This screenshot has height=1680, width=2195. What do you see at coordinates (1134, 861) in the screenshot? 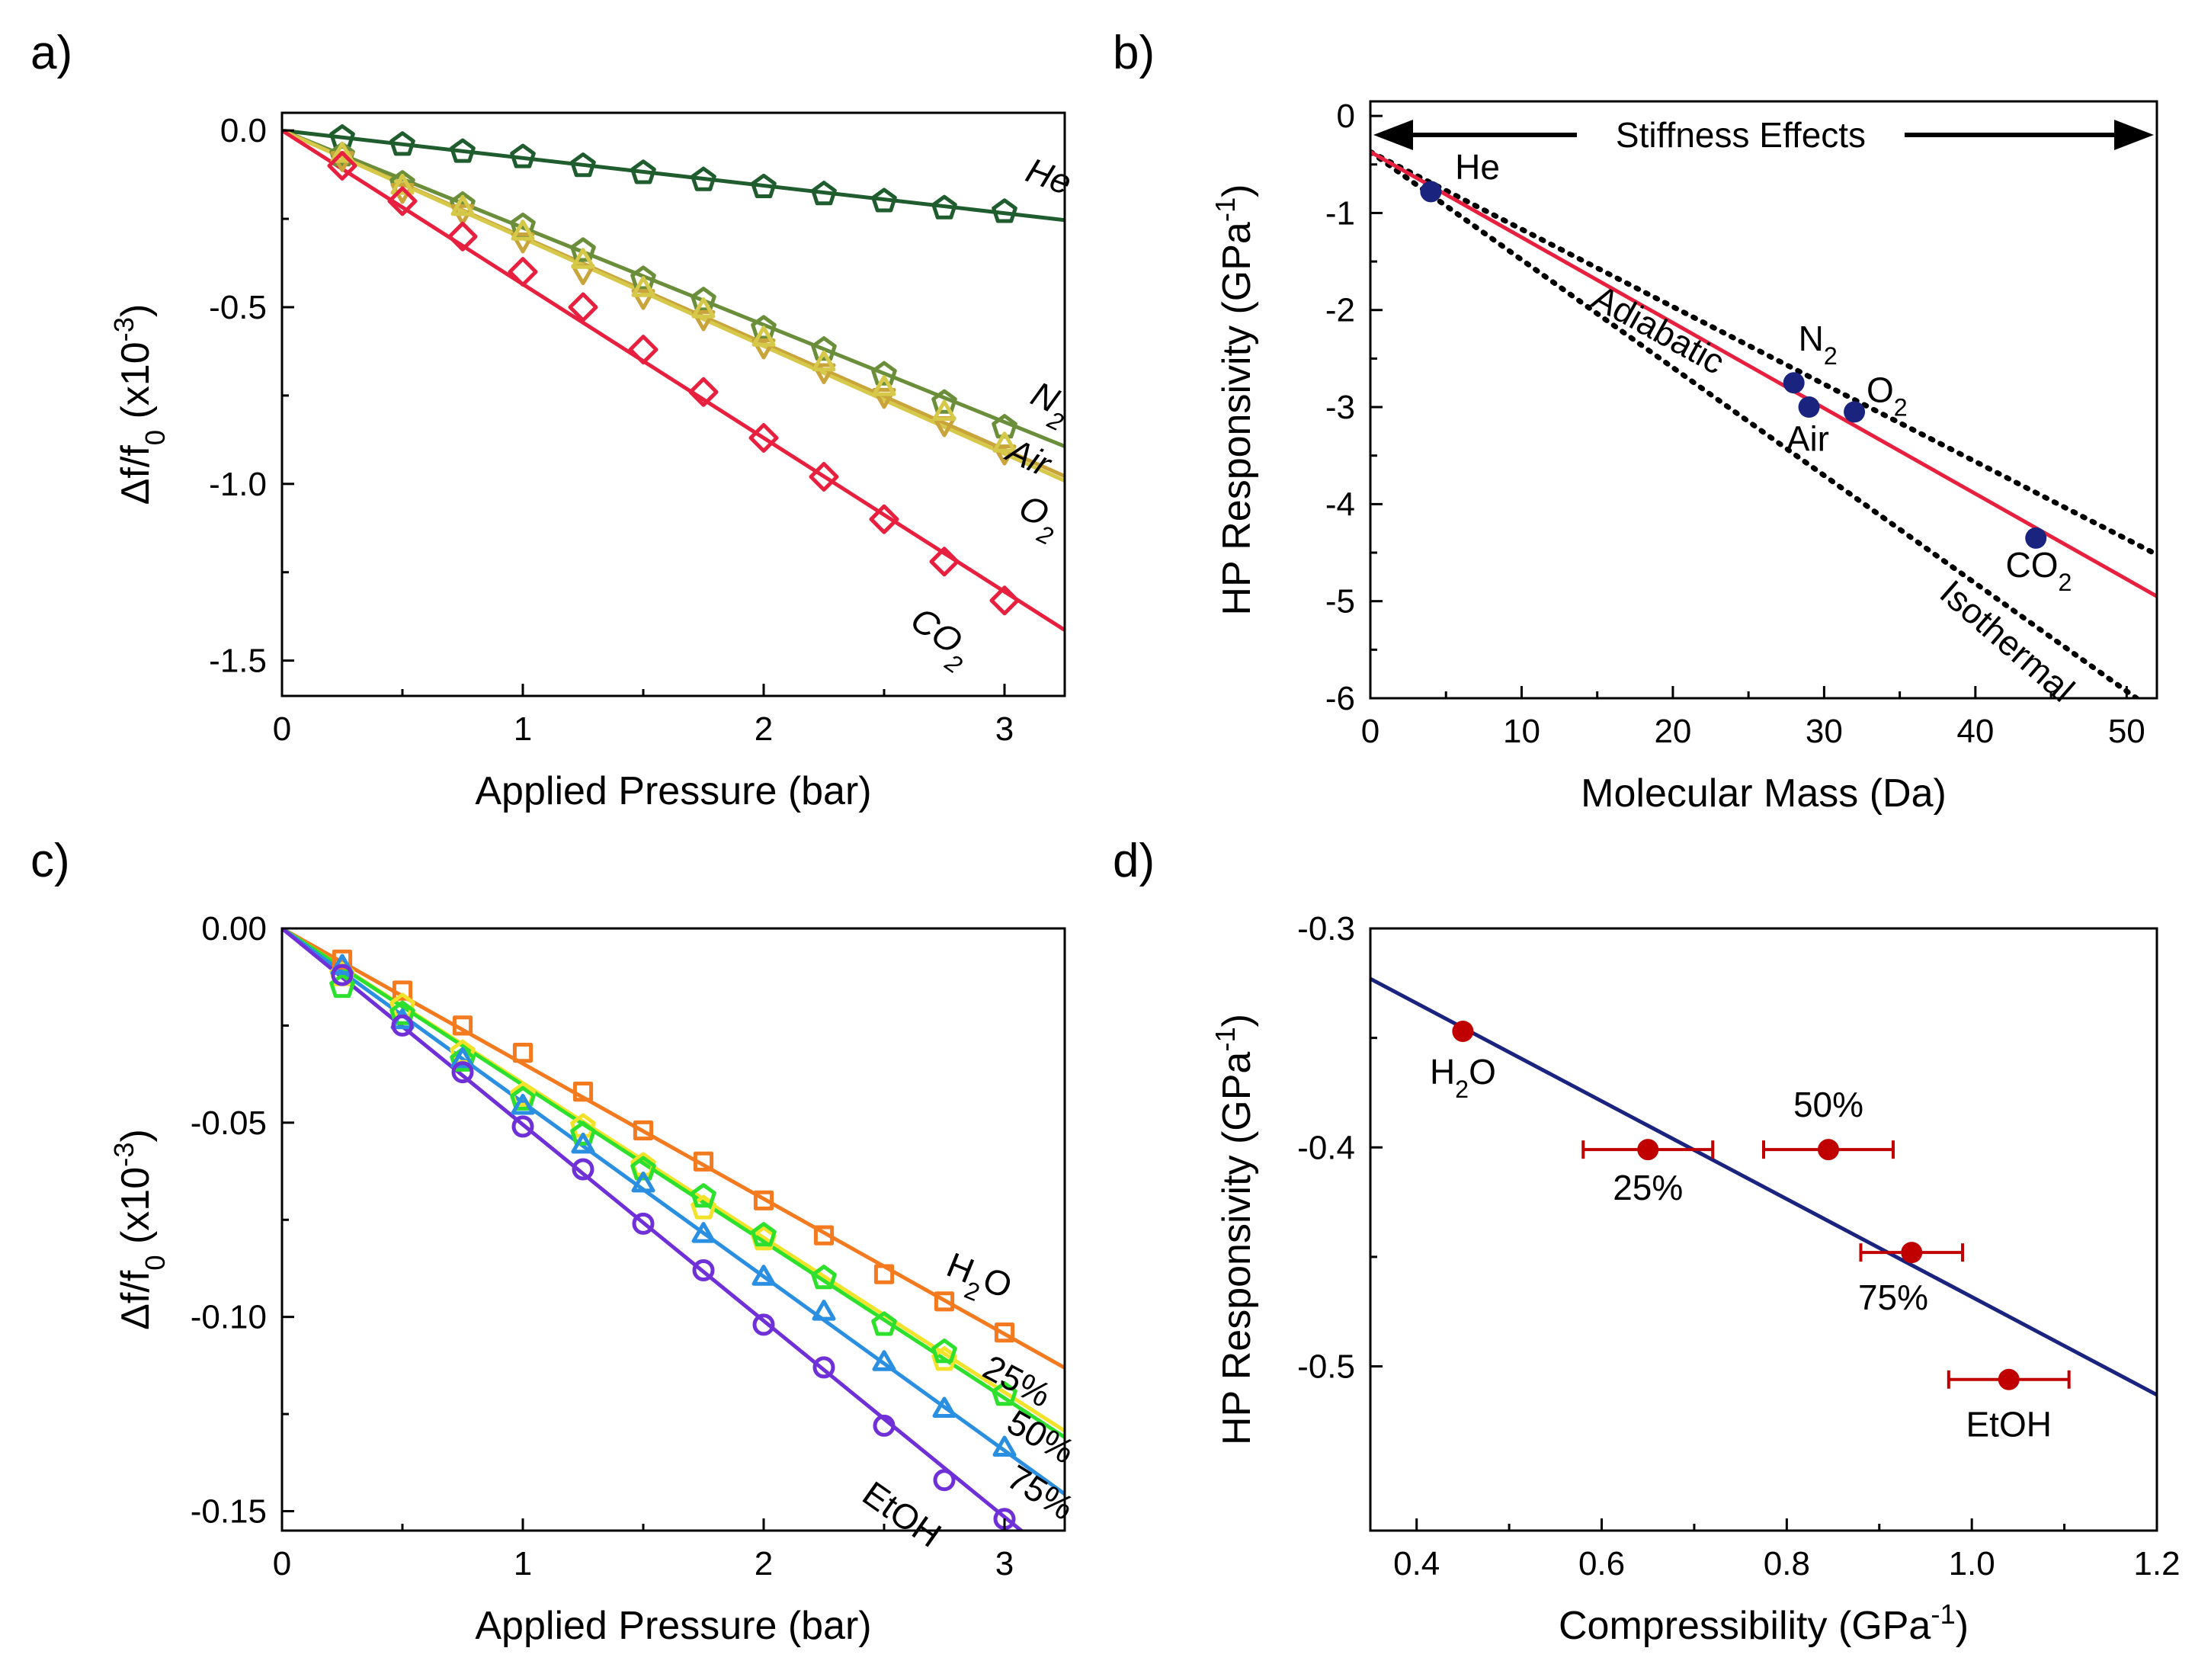
I see `panel-letter: d)` at bounding box center [1134, 861].